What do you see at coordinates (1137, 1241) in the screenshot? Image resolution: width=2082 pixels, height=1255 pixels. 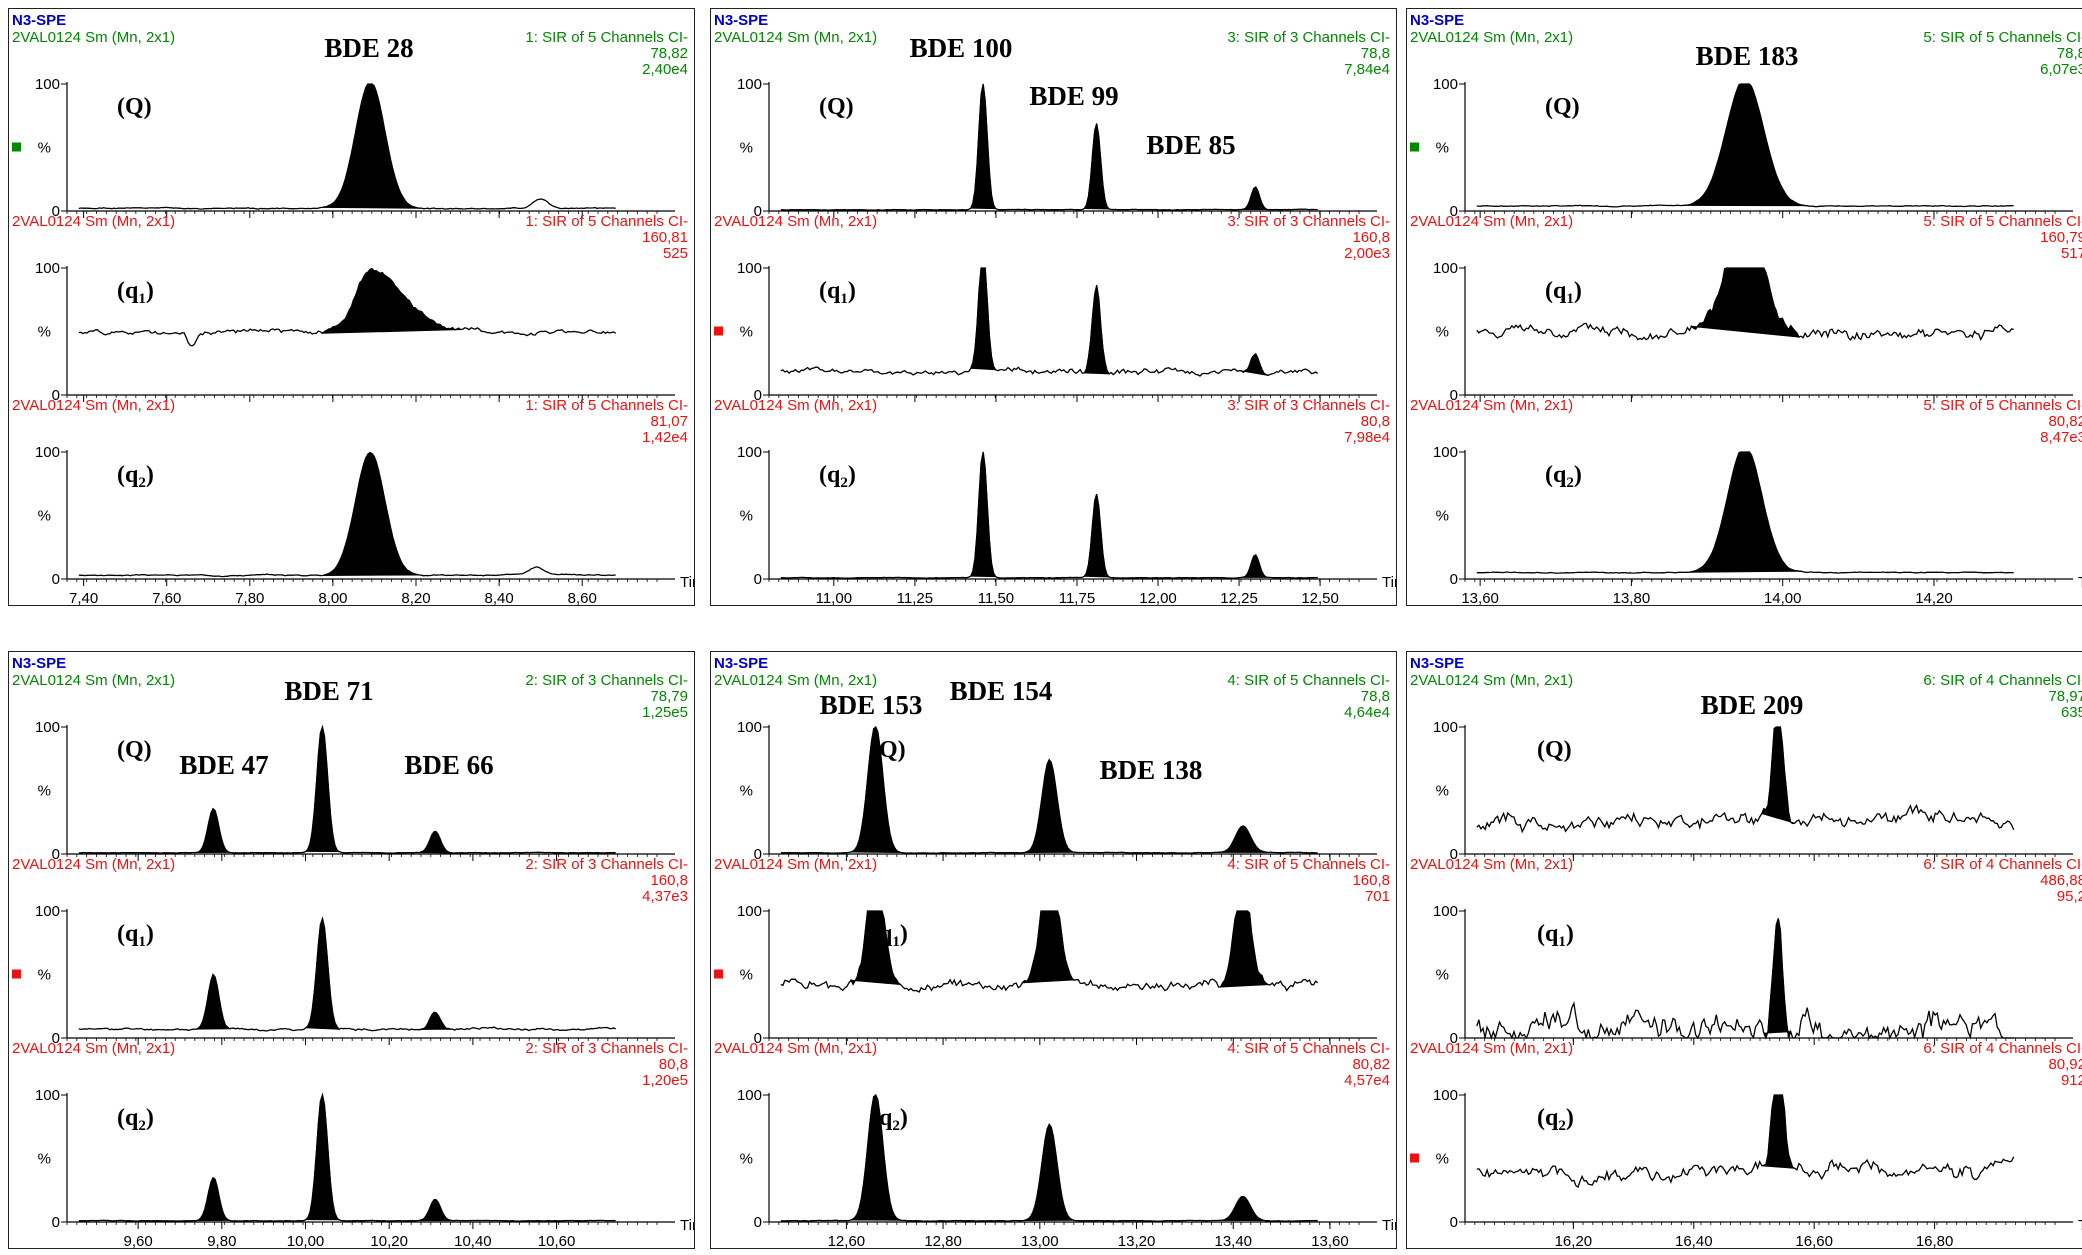 I see `x-tick-label: 13,20` at bounding box center [1137, 1241].